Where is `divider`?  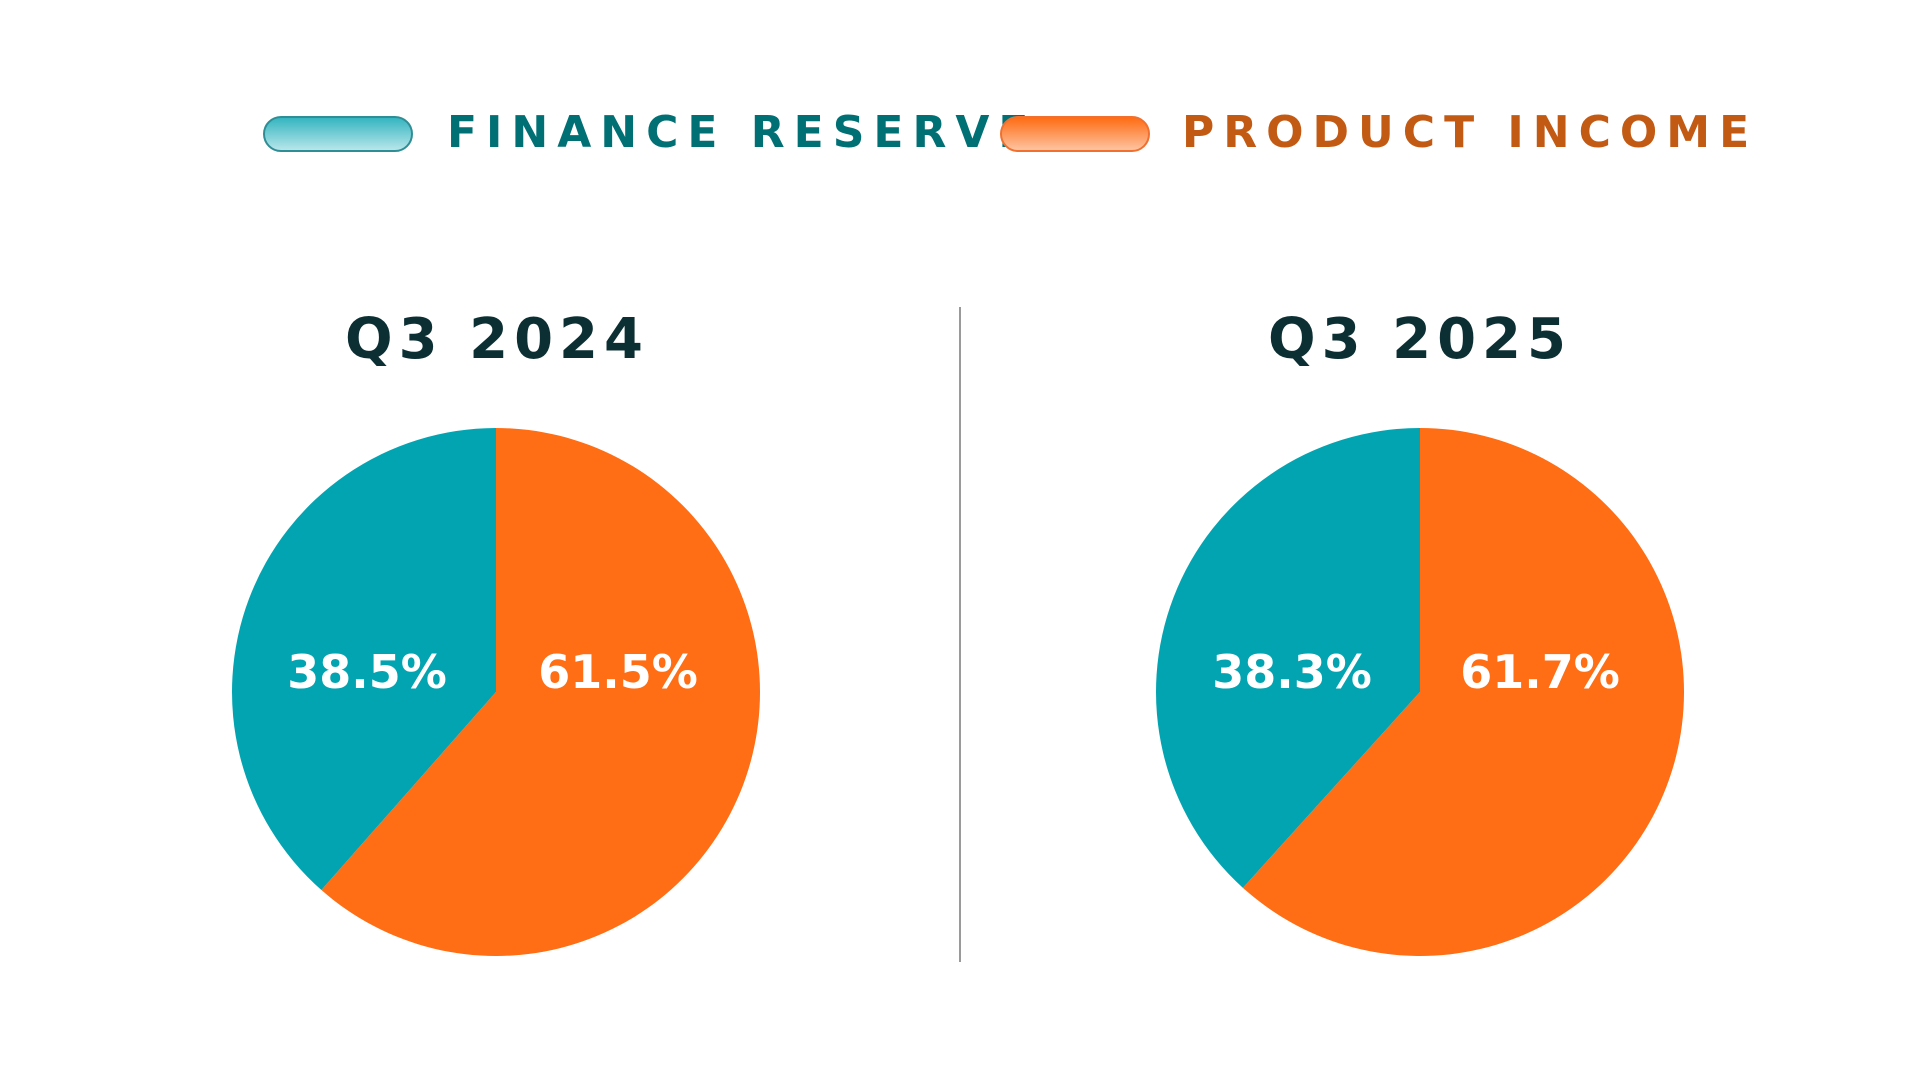 divider is located at coordinates (960, 634).